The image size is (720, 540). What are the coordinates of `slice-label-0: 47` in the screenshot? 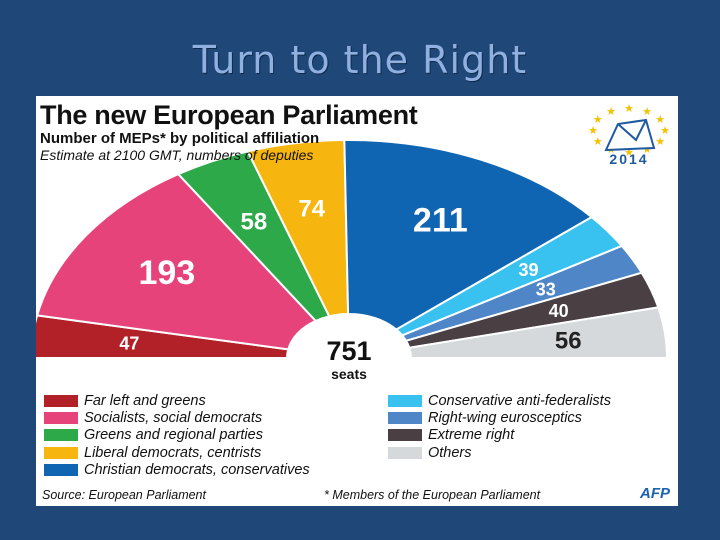 It's located at (129, 343).